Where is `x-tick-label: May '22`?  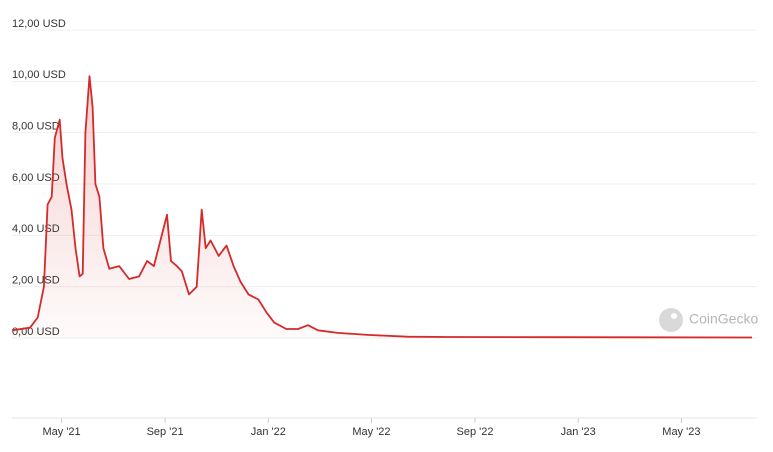 x-tick-label: May '22 is located at coordinates (371, 432).